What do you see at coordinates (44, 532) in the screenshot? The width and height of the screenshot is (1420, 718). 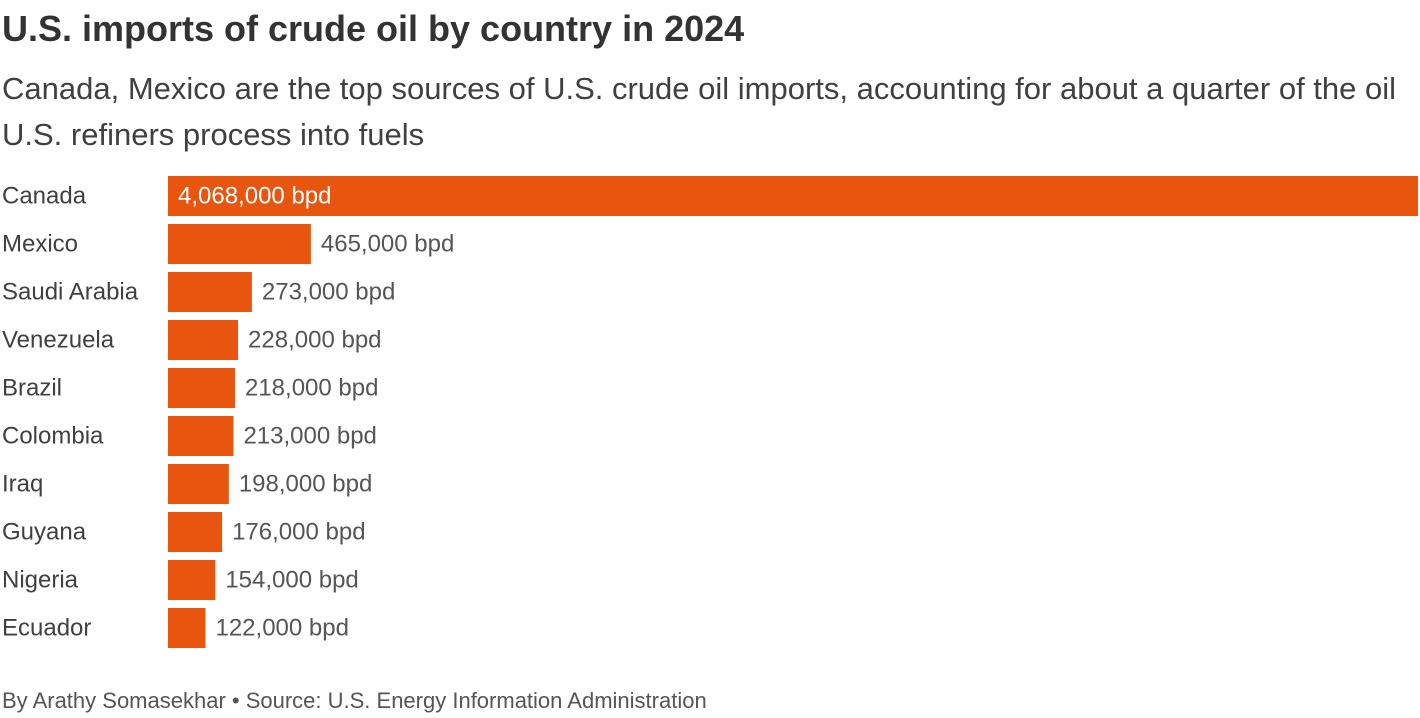 I see `category-label-guyana: Guyana` at bounding box center [44, 532].